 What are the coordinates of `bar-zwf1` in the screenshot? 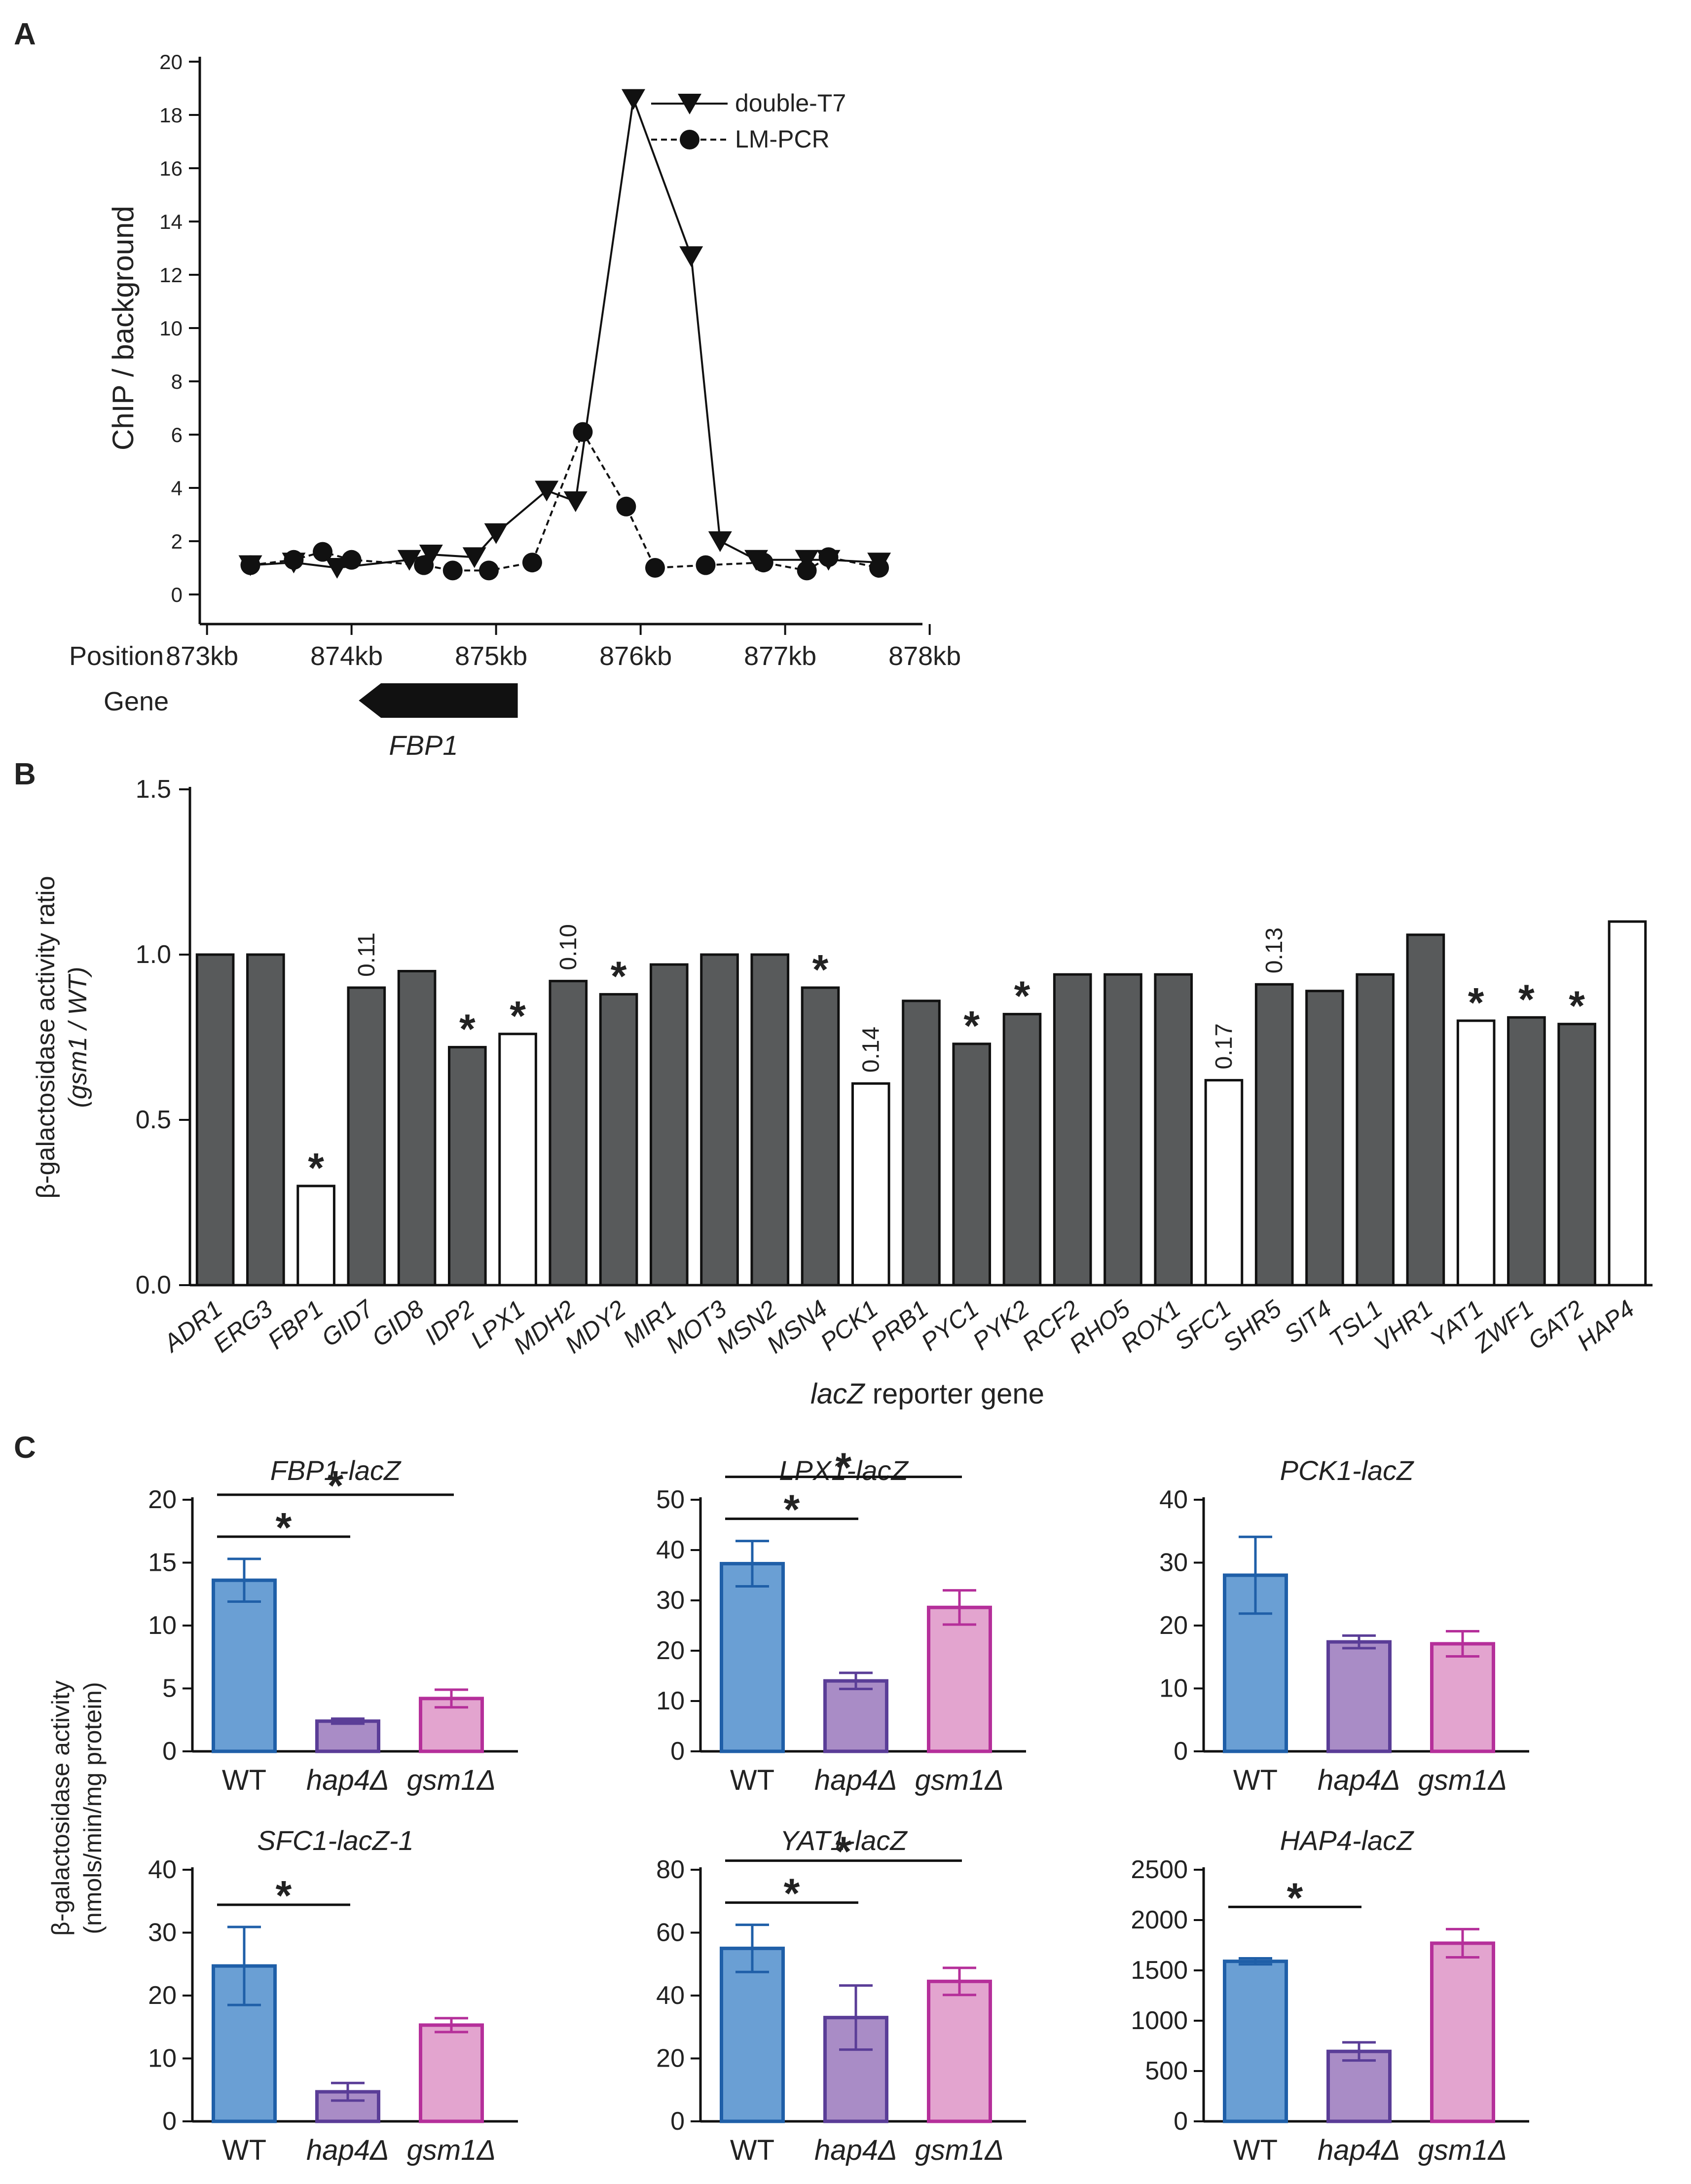 It's located at (1526, 1151).